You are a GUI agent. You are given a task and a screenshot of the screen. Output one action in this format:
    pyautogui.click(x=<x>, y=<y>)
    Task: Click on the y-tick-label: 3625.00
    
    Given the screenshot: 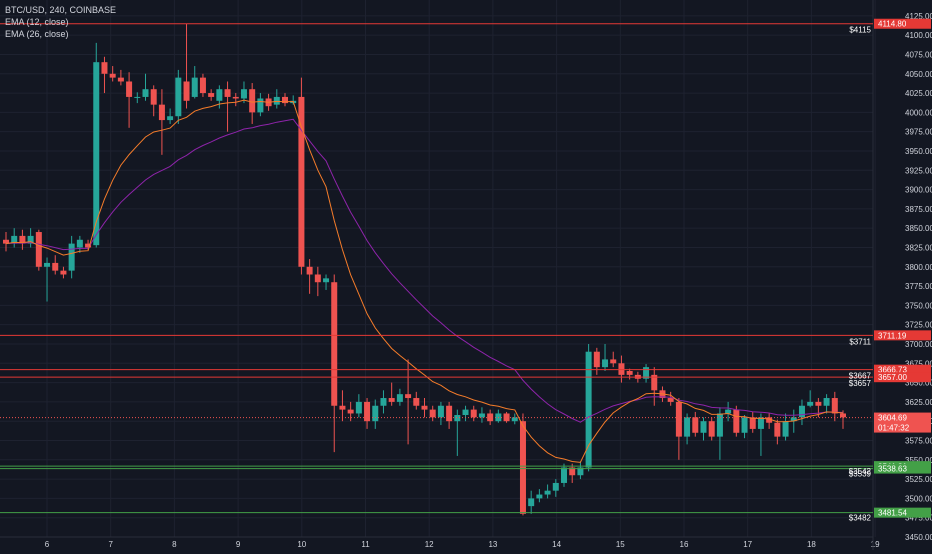 What is the action you would take?
    pyautogui.click(x=918, y=402)
    